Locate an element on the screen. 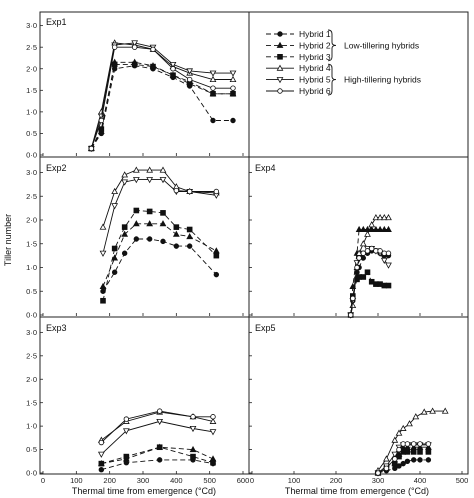 The image size is (474, 498). panel-label: Exp5 is located at coordinates (265, 328).